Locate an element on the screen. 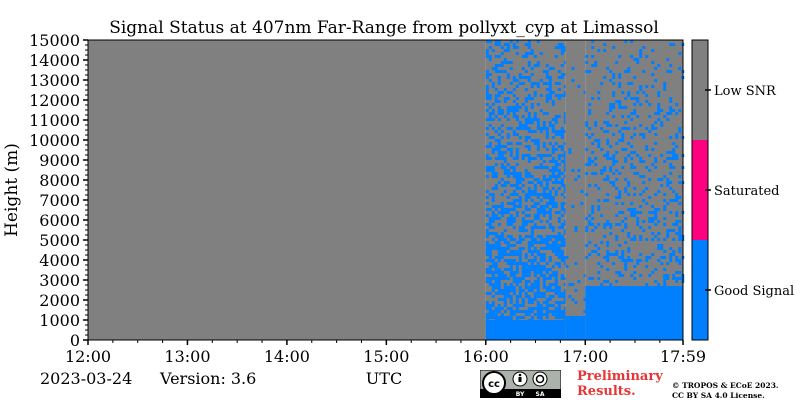 Image resolution: width=800 pixels, height=400 pixels. preliminary-line2: Results. is located at coordinates (606, 391).